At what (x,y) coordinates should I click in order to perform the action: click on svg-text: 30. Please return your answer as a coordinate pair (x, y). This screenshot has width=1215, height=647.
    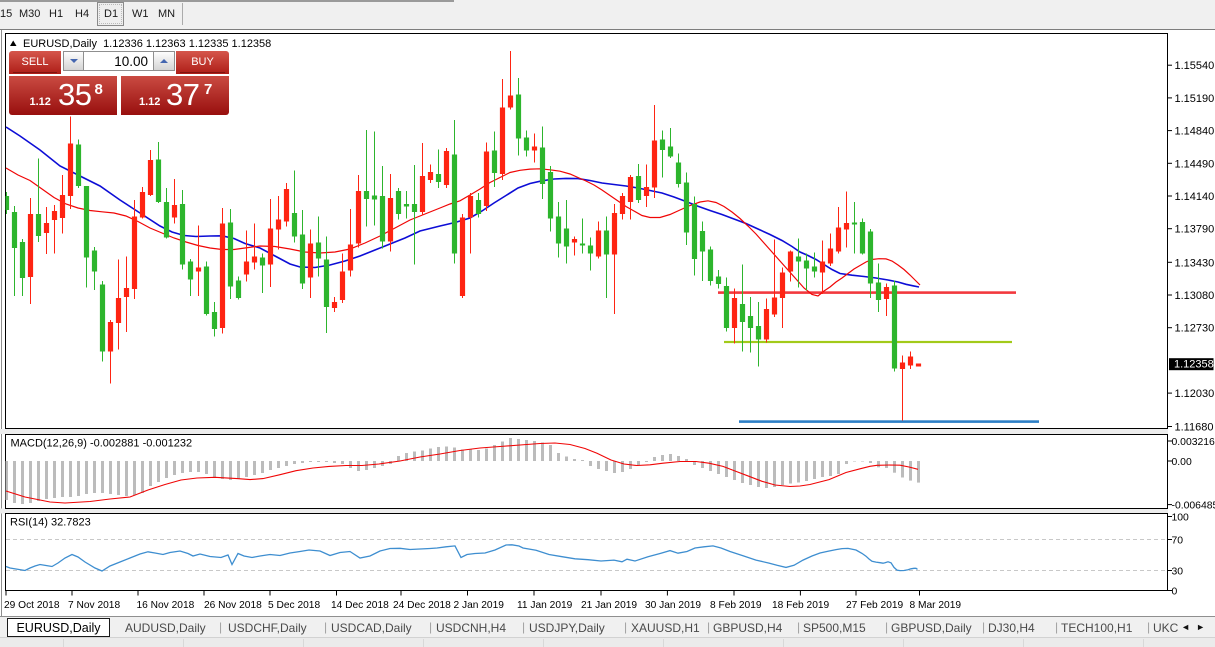
    Looking at the image, I should click on (1178, 571).